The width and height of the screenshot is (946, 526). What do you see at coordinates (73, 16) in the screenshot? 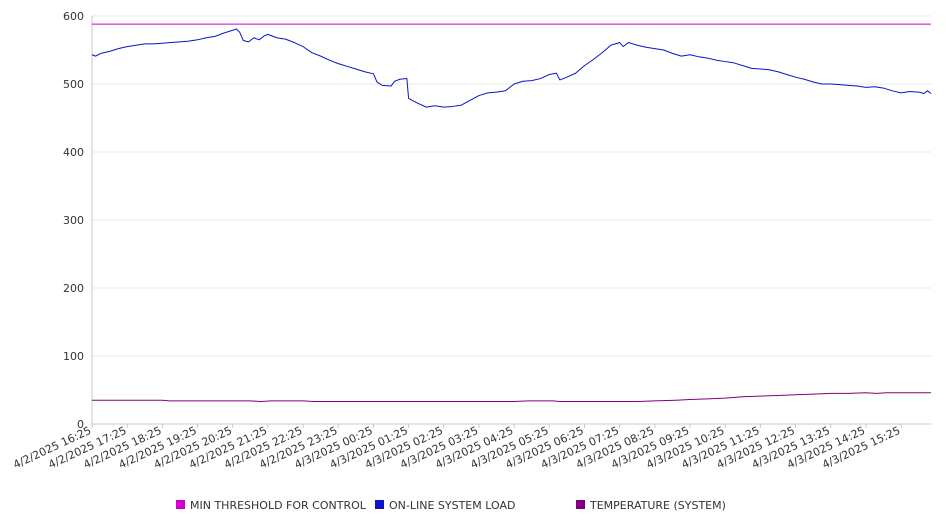
I see `y-tick-label: 600` at bounding box center [73, 16].